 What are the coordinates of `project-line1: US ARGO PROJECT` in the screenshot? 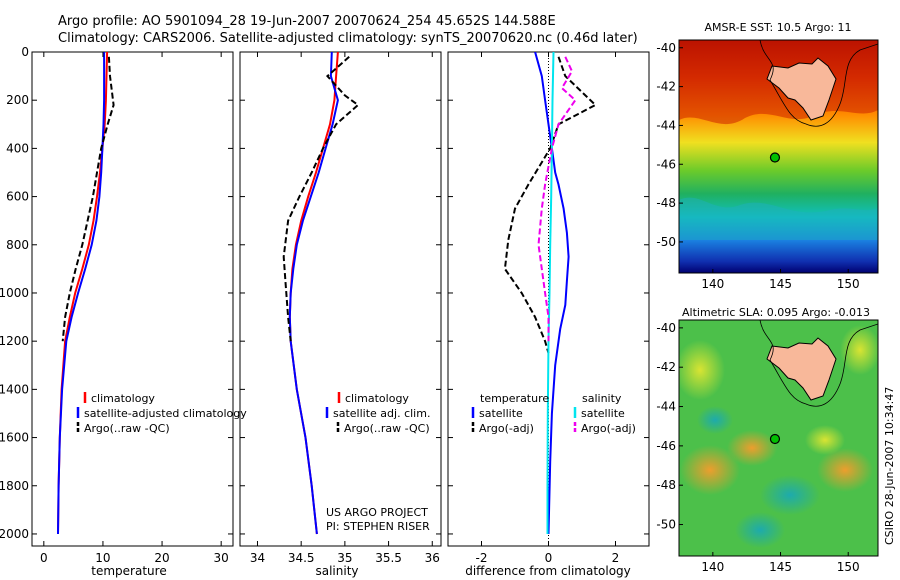 It's located at (377, 512).